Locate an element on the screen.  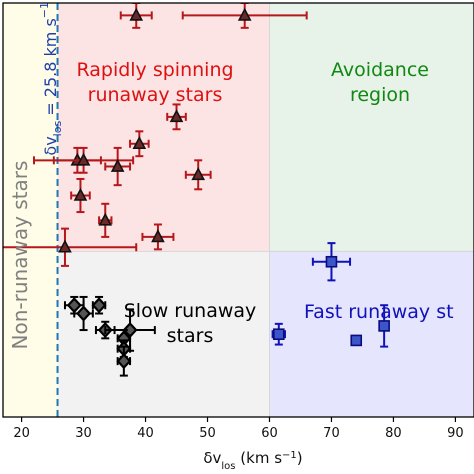
x-tick-label: 60 is located at coordinates (269, 433).